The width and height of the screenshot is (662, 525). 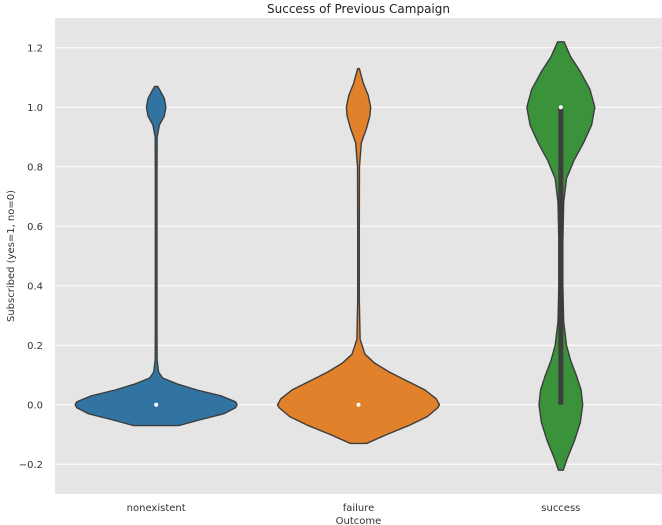 I want to click on x-axis: nonexistent failure success, so click(x=354, y=508).